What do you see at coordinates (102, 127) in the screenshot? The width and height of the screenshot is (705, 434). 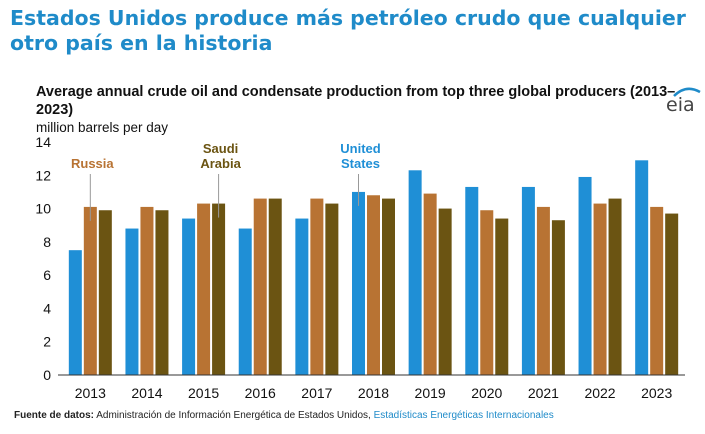 I see `y-axis-unit-label: million barrels per day` at bounding box center [102, 127].